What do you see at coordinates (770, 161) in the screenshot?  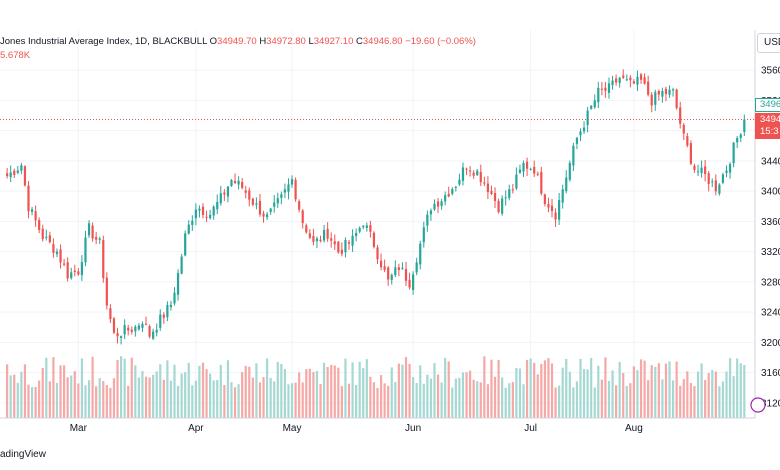 I see `price-tick-label: 3440` at bounding box center [770, 161].